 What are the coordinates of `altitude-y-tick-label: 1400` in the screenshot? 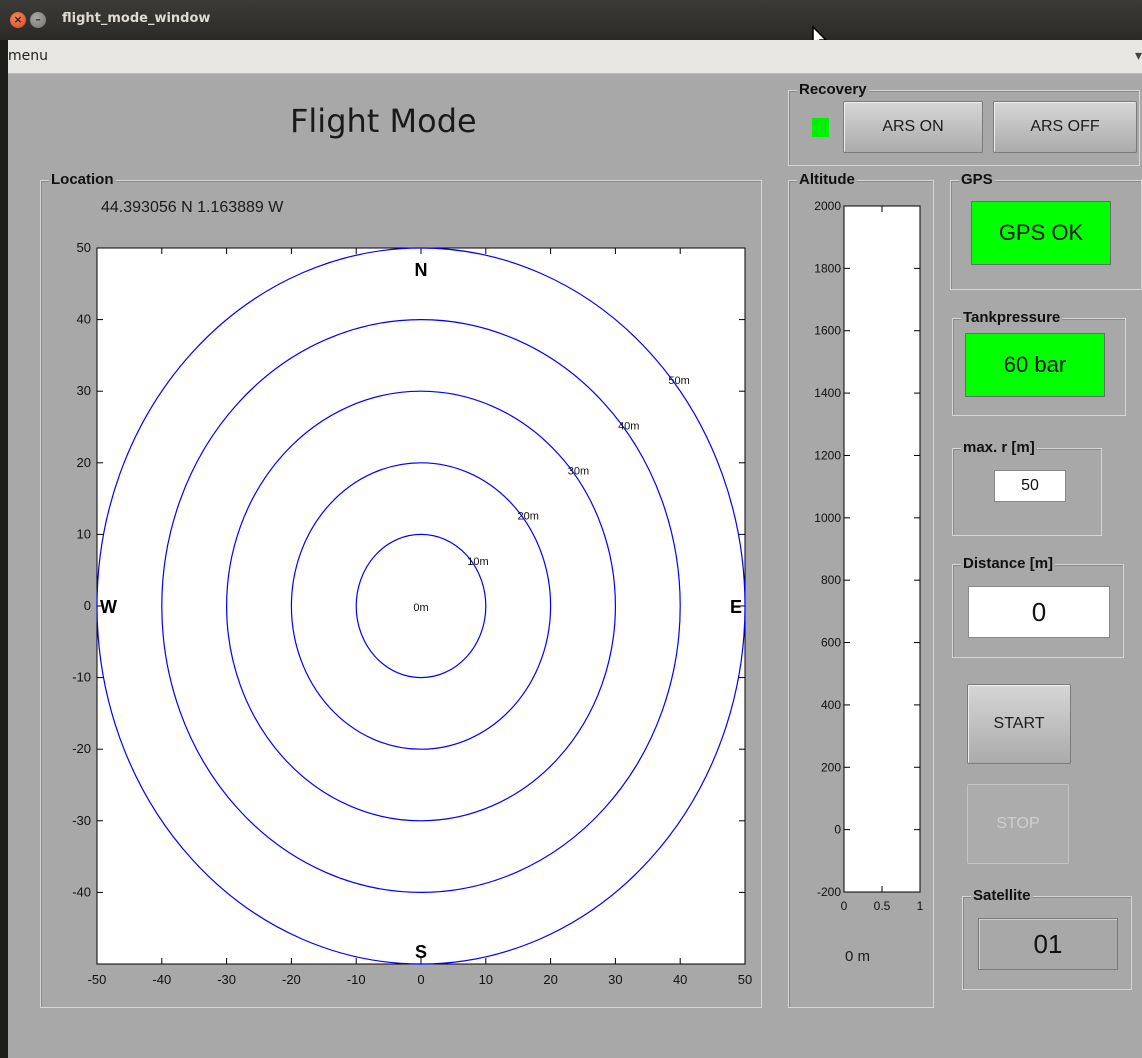 It's located at (827, 393).